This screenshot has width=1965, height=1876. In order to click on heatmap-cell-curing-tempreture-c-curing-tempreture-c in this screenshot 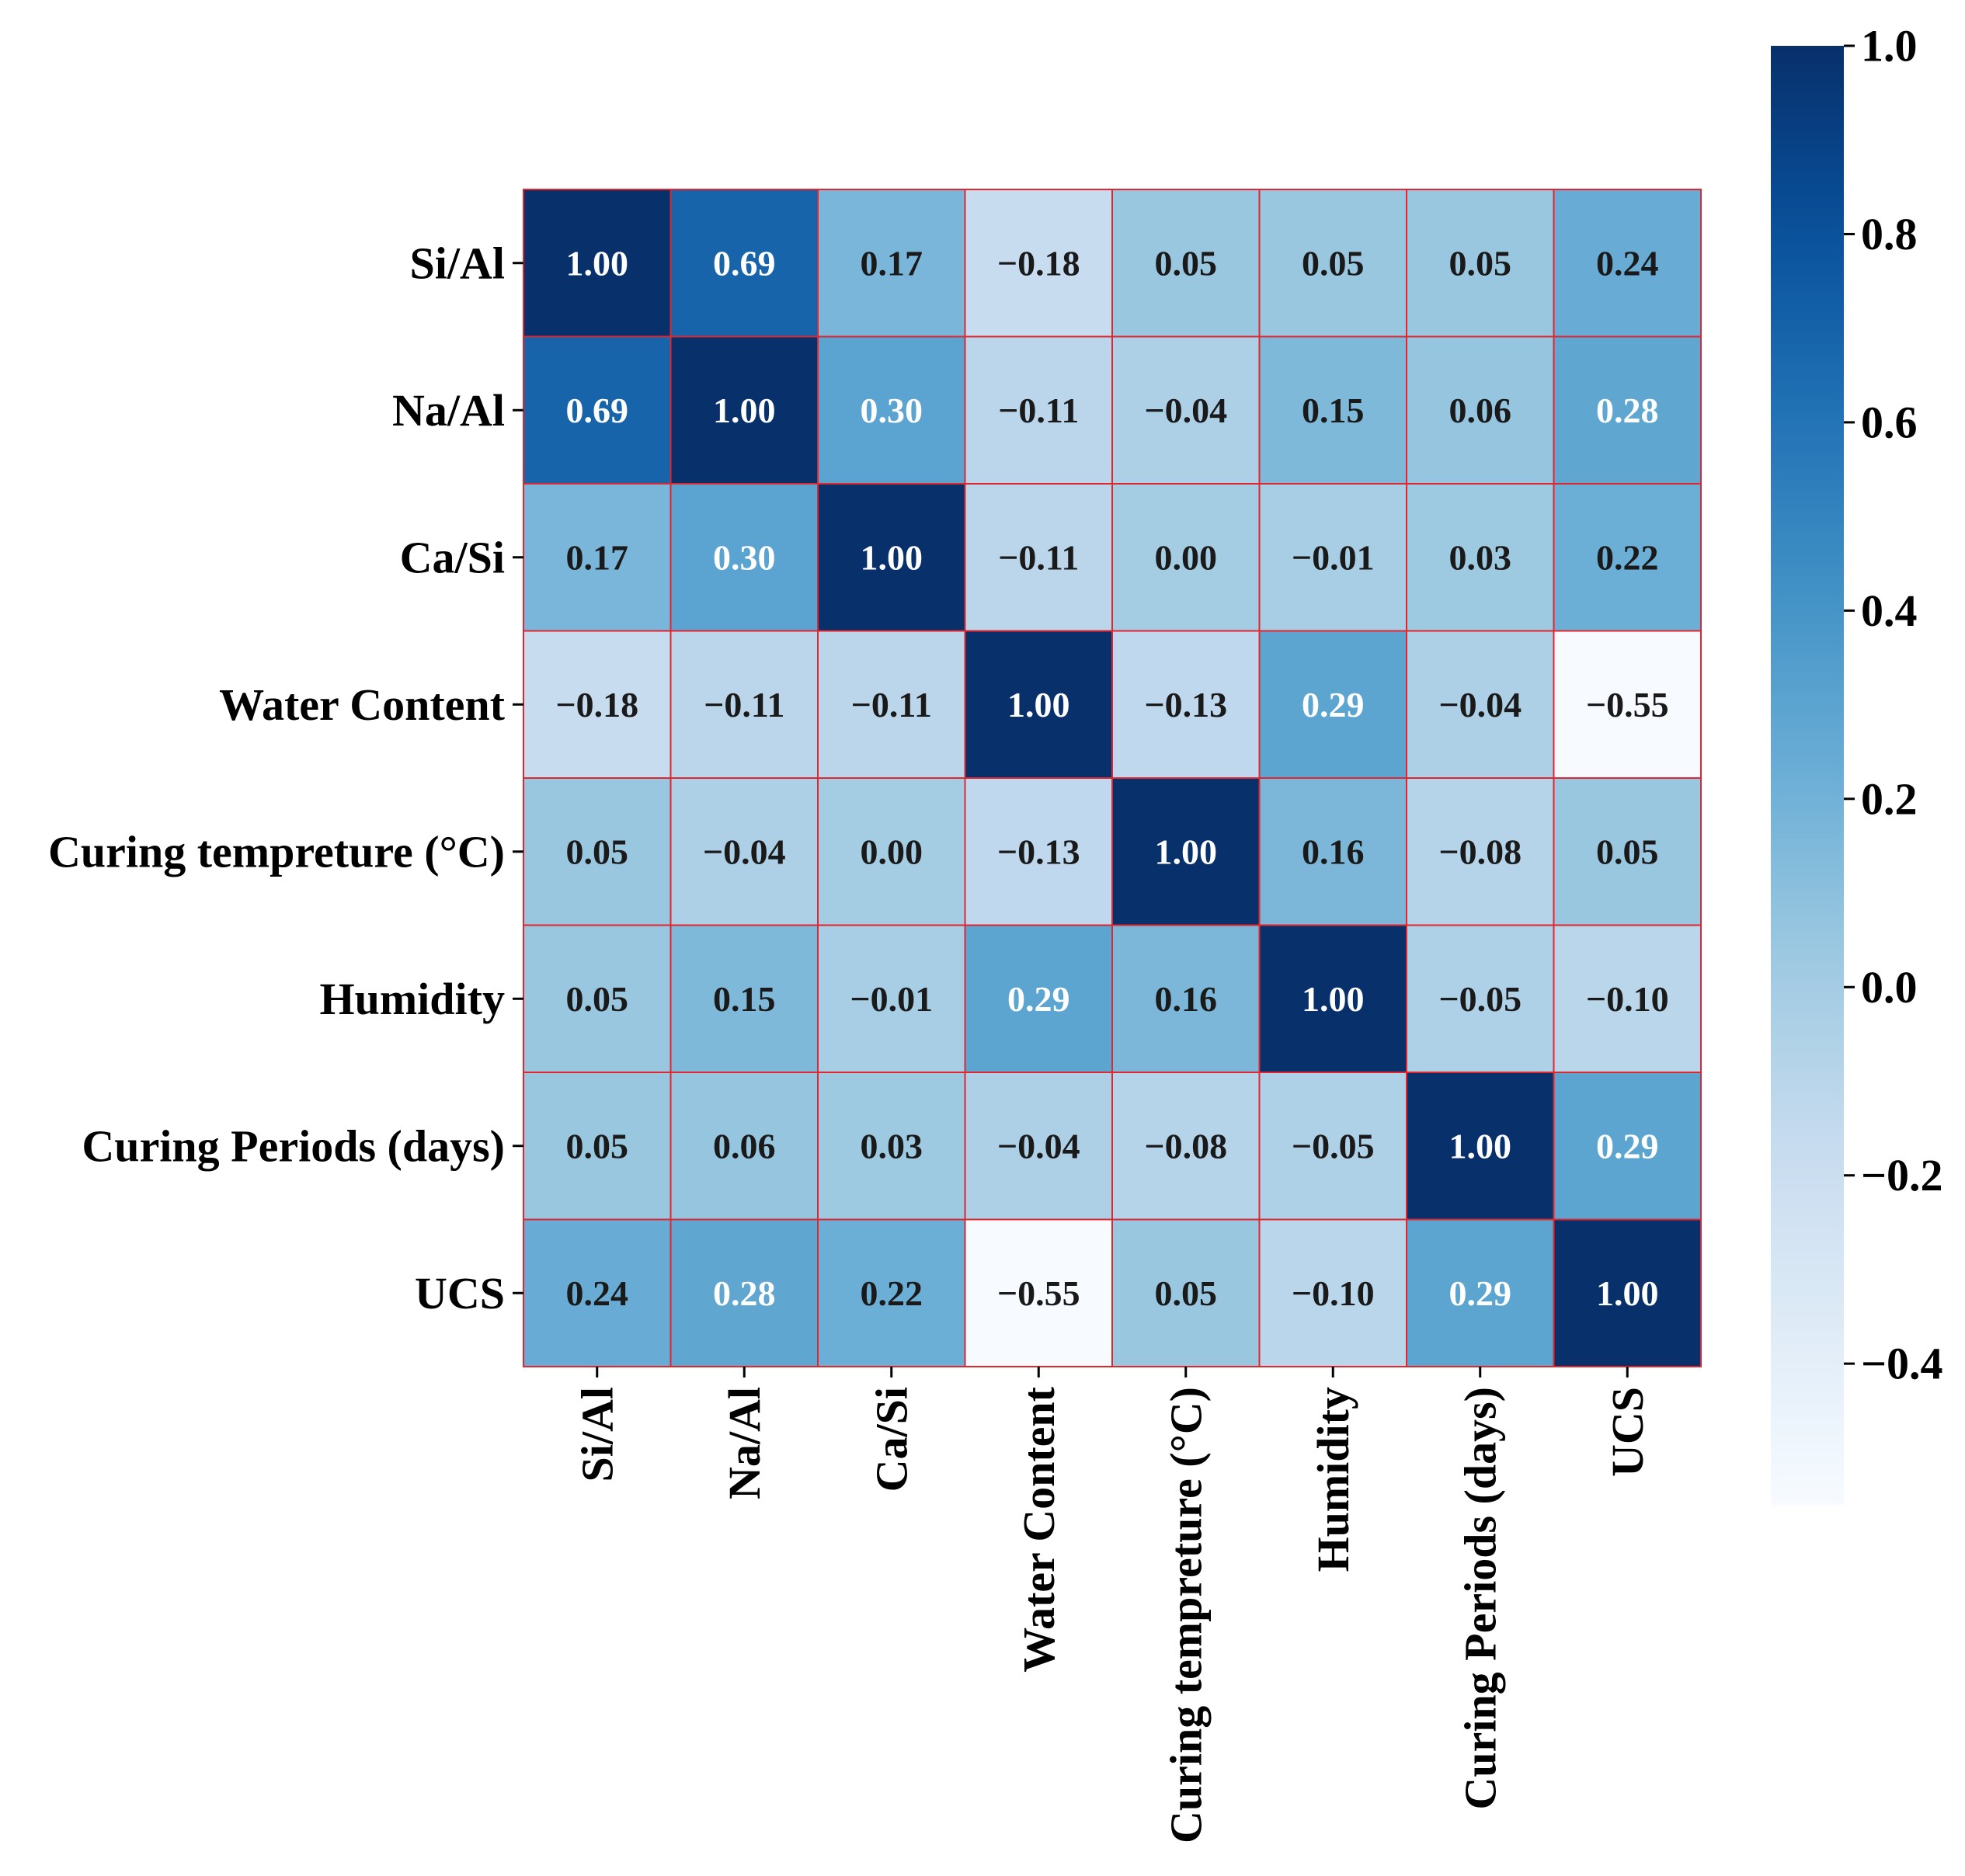, I will do `click(1186, 851)`.